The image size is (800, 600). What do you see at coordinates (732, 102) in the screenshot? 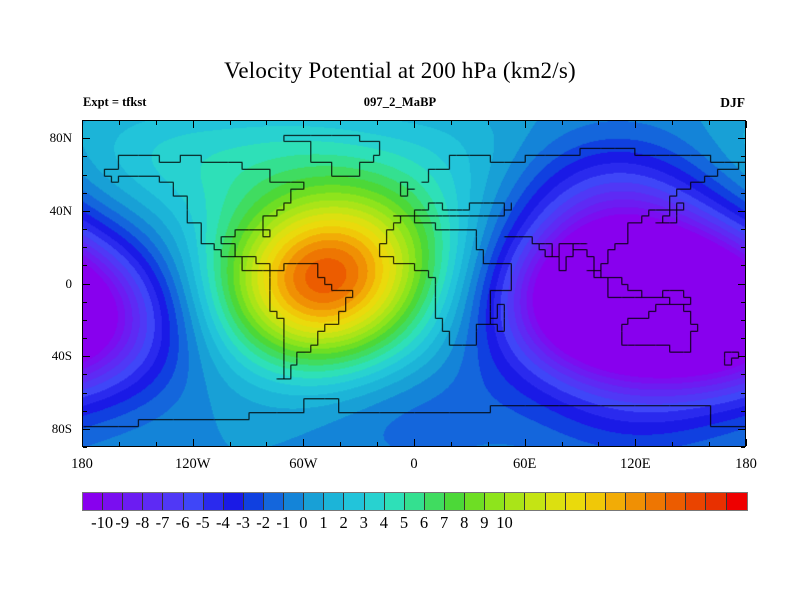
I see `season-label: DJF` at bounding box center [732, 102].